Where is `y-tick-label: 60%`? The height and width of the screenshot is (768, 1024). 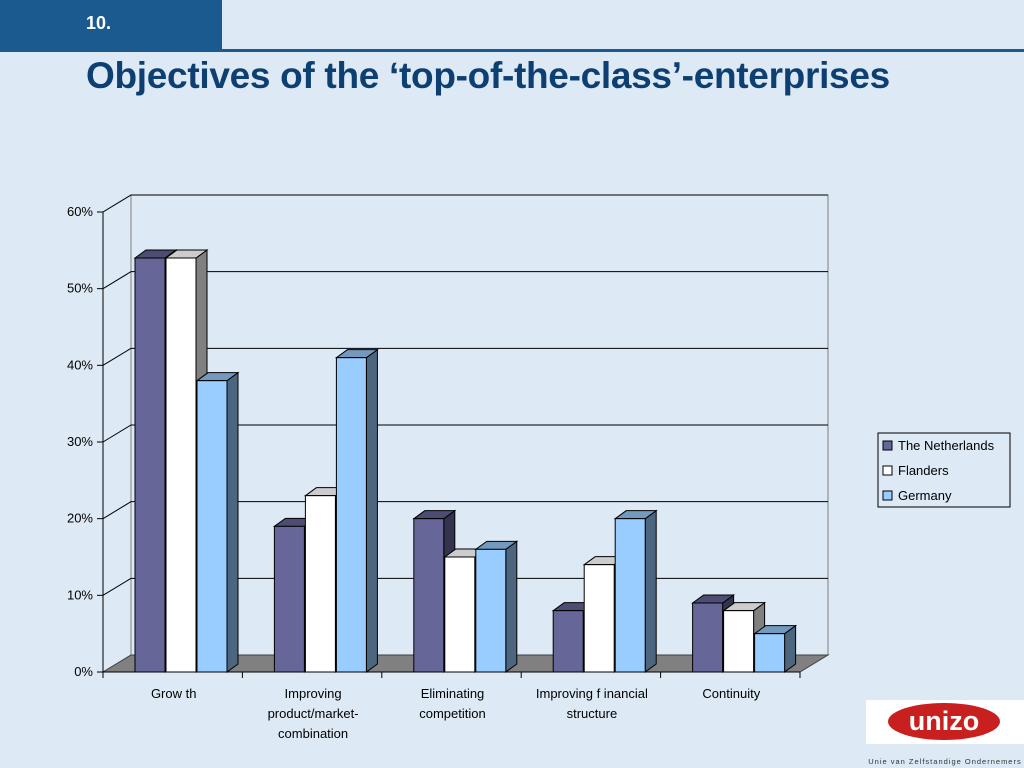
y-tick-label: 60% is located at coordinates (80, 211).